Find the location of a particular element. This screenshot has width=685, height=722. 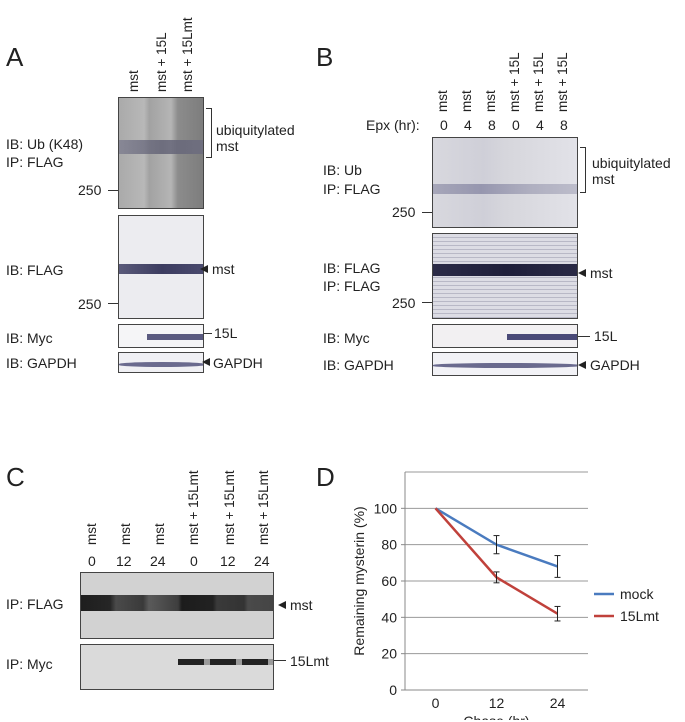

panel-b-flag-band is located at coordinates (505, 270).